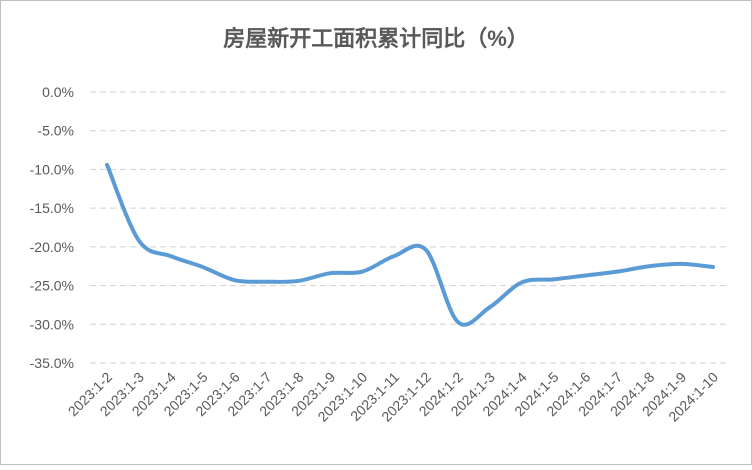 This screenshot has width=752, height=470. What do you see at coordinates (52, 324) in the screenshot?
I see `y-tick-label: -30.0%` at bounding box center [52, 324].